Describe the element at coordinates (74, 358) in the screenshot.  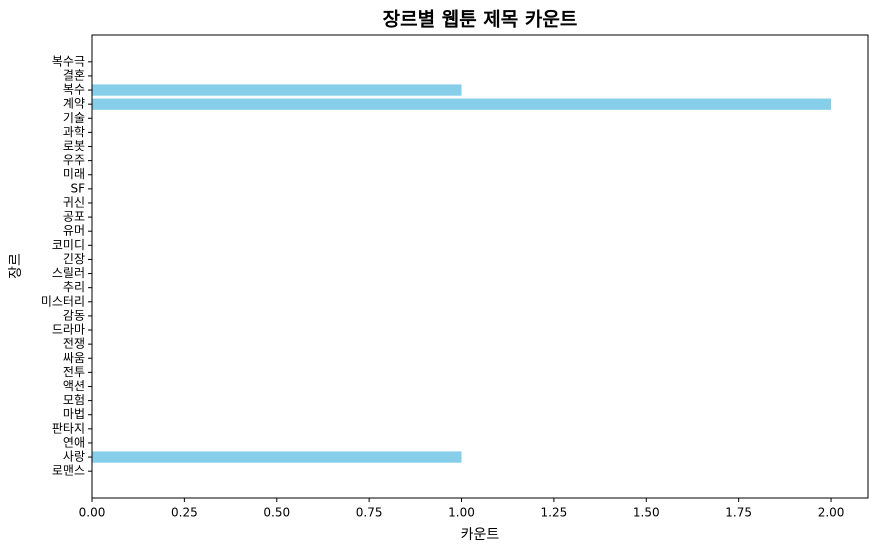
I see `y-tick-label: 싸움` at that location.